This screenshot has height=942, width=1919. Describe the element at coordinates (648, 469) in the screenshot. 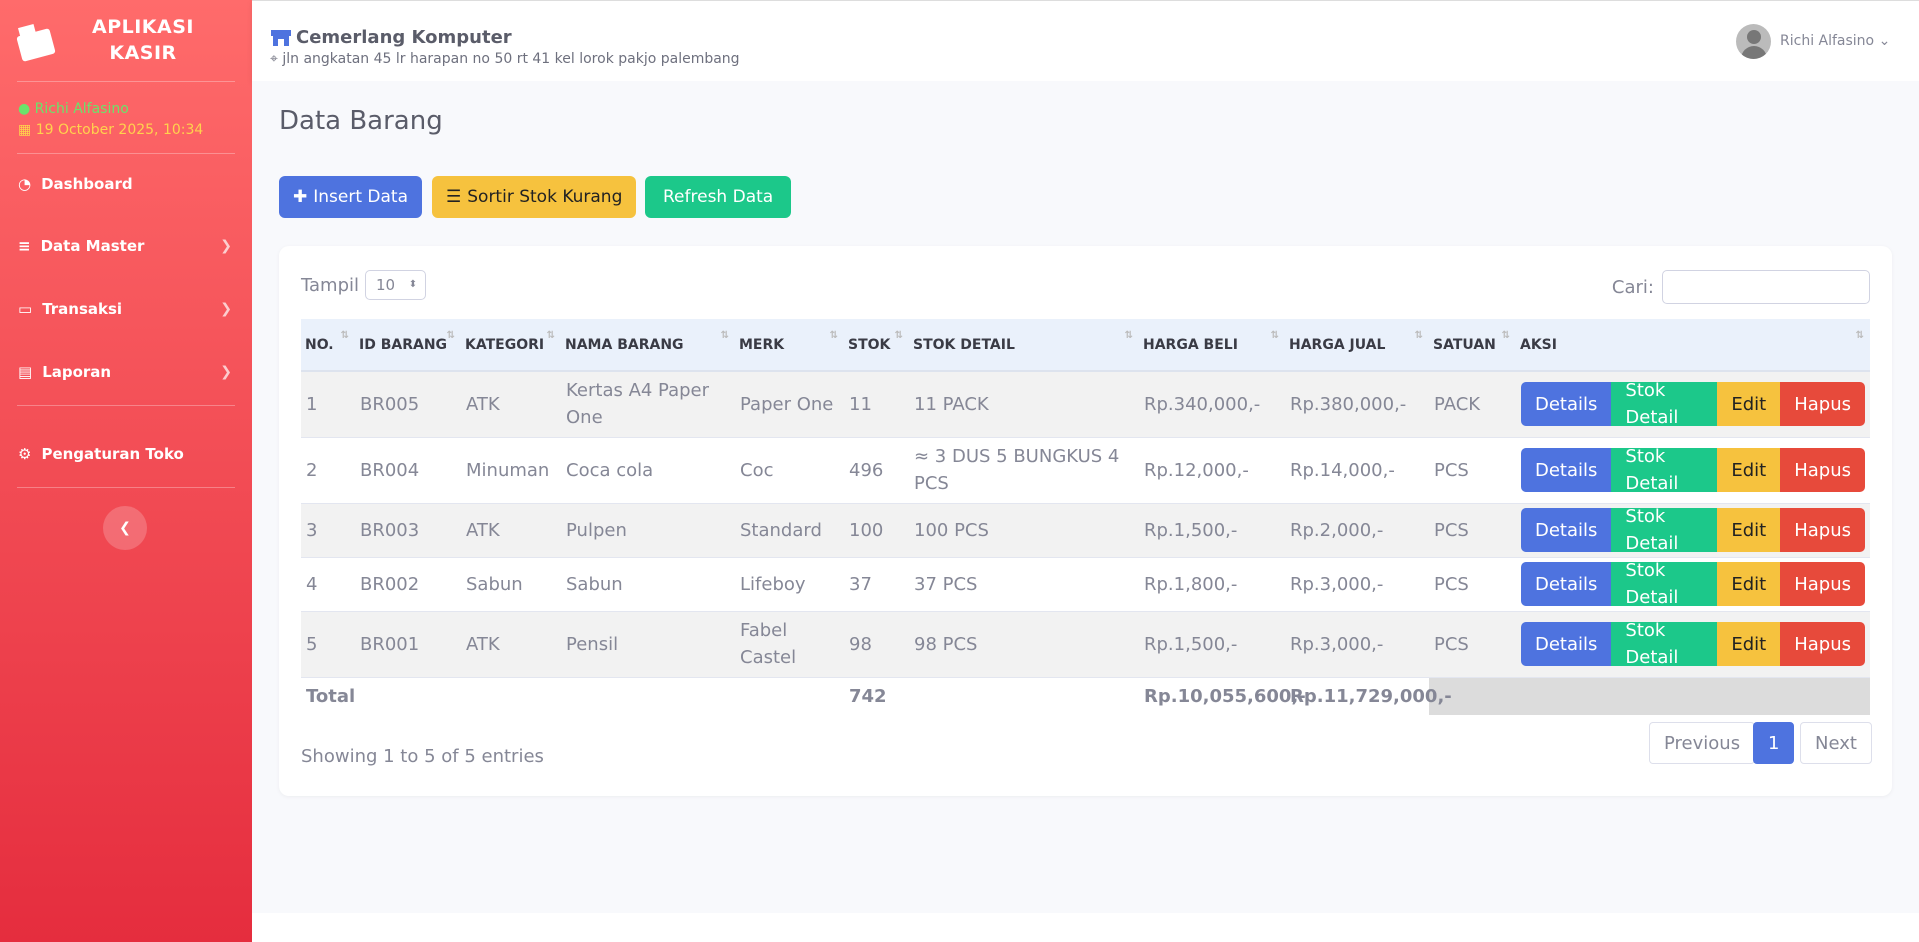

I see `cell: Coca cola` at that location.